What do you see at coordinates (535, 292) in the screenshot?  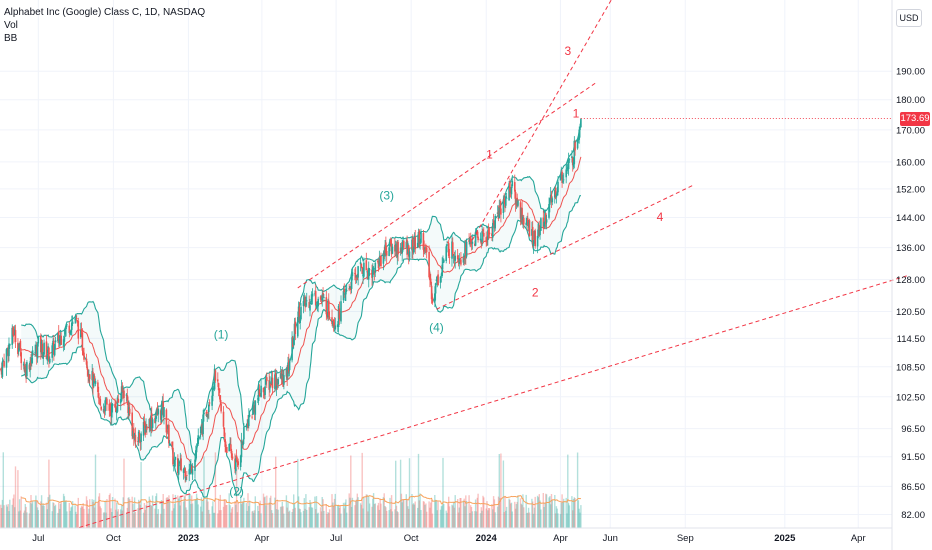 I see `wave-label: 2` at bounding box center [535, 292].